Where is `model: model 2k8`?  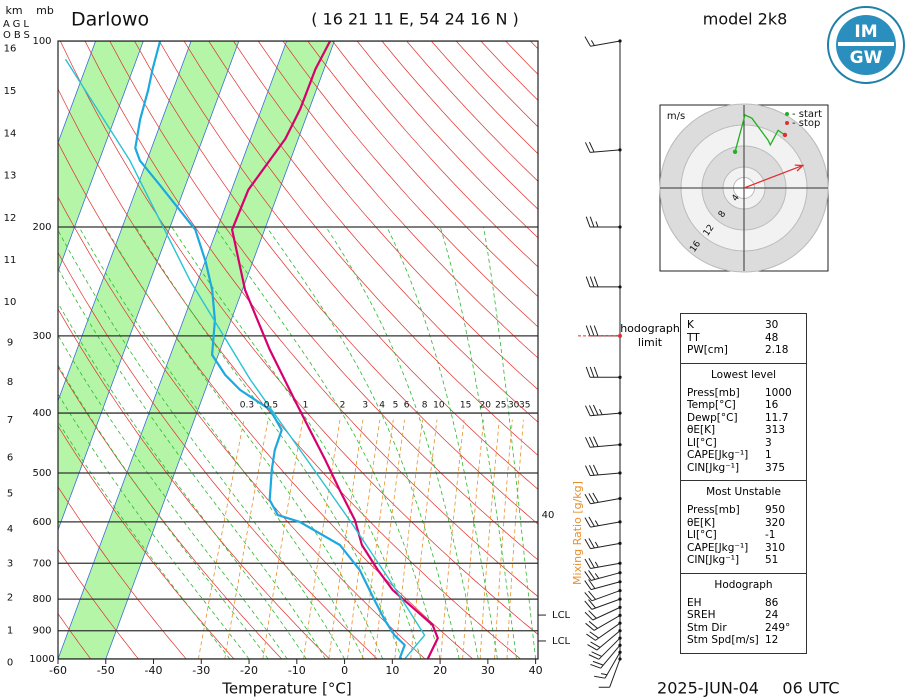
model: model 2k8 is located at coordinates (745, 19).